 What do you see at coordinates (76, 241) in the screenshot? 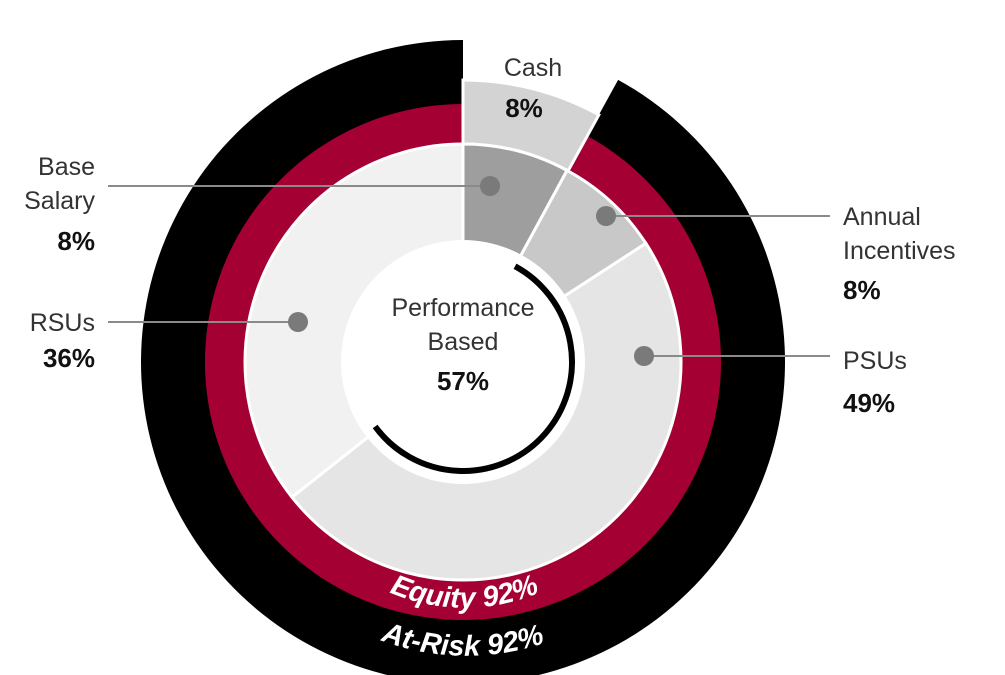
I see `base-salary-value: 8%` at bounding box center [76, 241].